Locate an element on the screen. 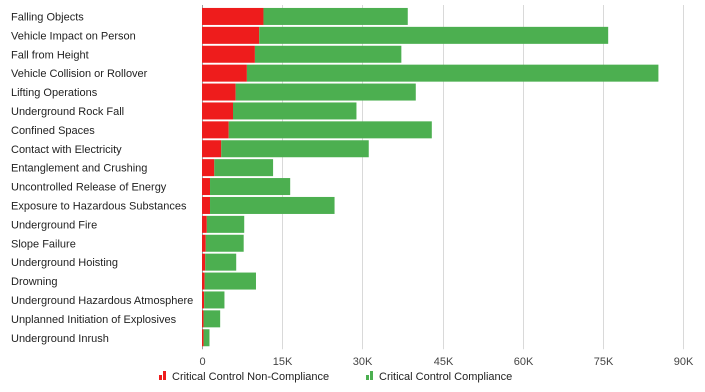 The width and height of the screenshot is (705, 392). category-label: Underground Rock Fall is located at coordinates (67, 112).